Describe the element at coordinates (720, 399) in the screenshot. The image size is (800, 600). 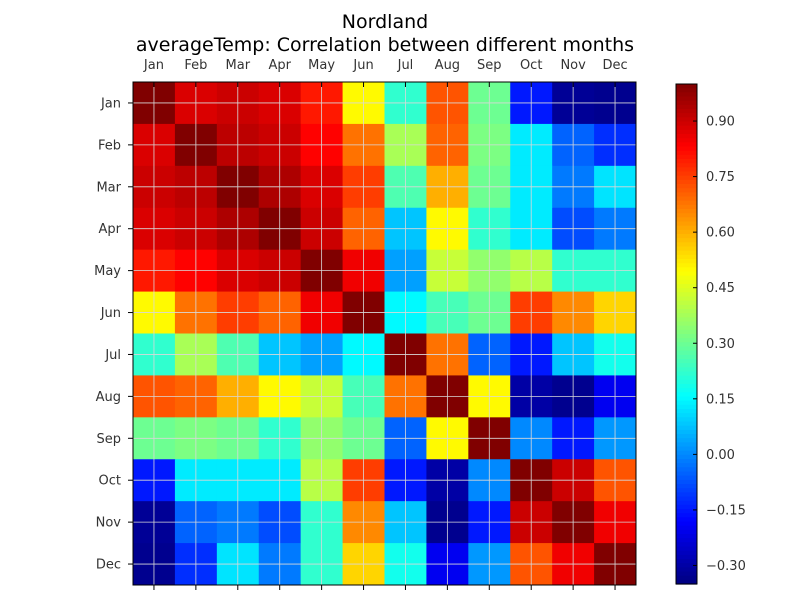
I see `colorbar-tick-label: 0.15` at that location.